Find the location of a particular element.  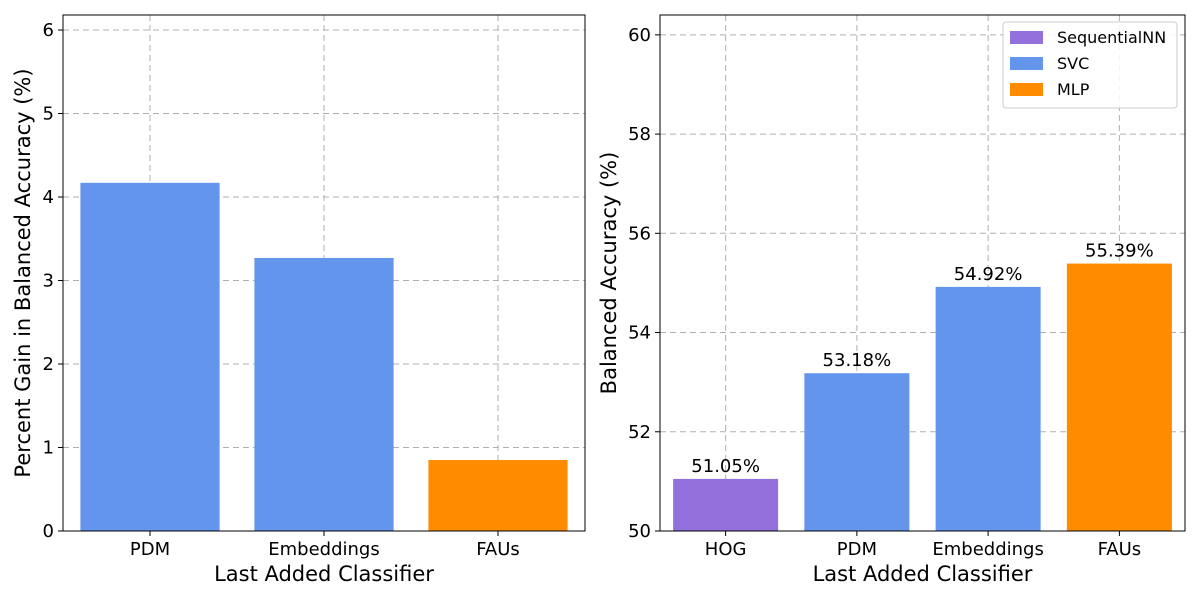

y-tick-label: 60 is located at coordinates (639, 35).